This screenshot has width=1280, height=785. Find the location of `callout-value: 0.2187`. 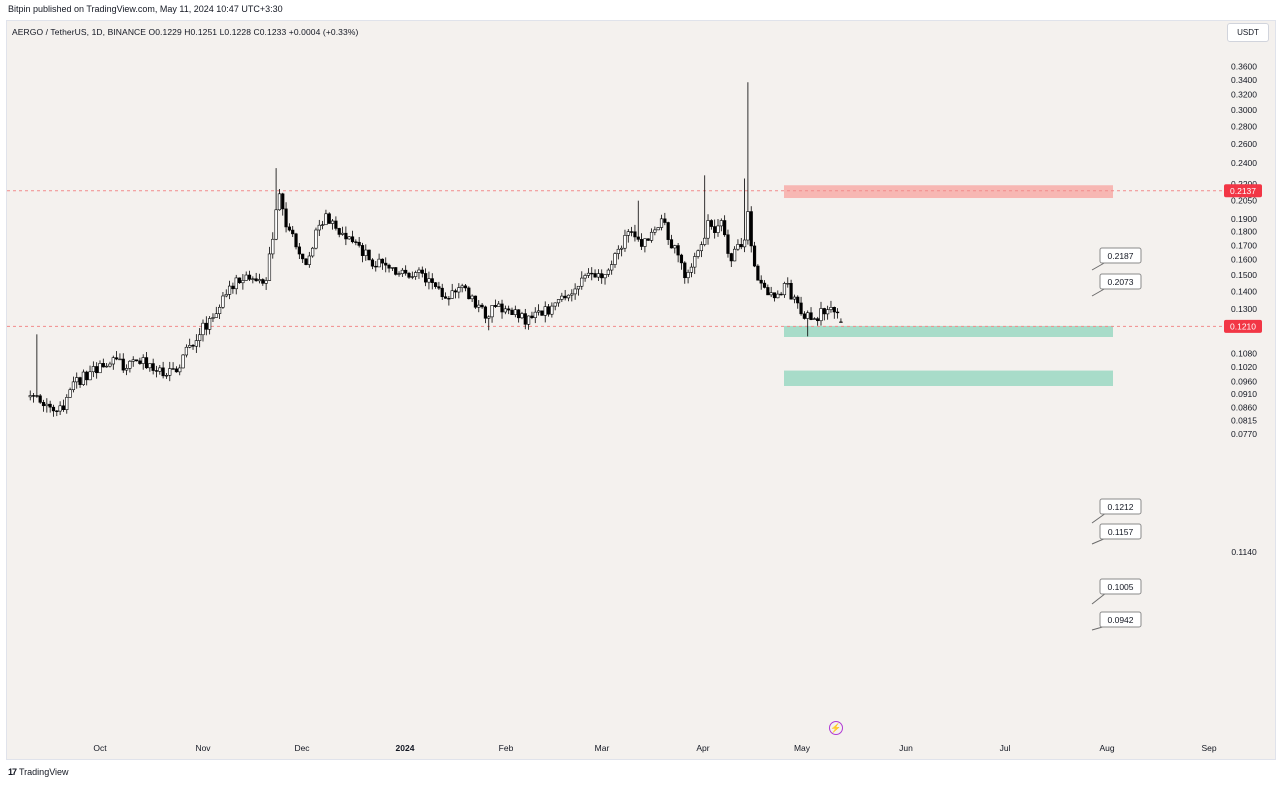

callout-value: 0.2187 is located at coordinates (1121, 256).